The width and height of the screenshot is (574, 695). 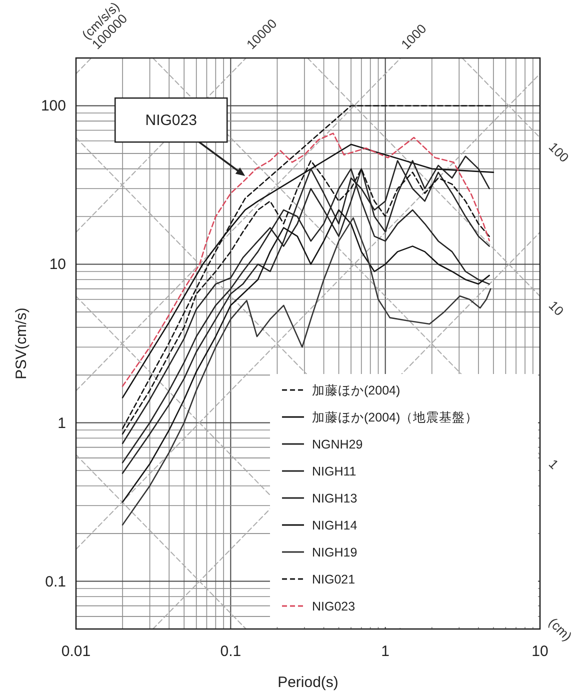 What do you see at coordinates (334, 607) in the screenshot?
I see `legend-label: NIG023` at bounding box center [334, 607].